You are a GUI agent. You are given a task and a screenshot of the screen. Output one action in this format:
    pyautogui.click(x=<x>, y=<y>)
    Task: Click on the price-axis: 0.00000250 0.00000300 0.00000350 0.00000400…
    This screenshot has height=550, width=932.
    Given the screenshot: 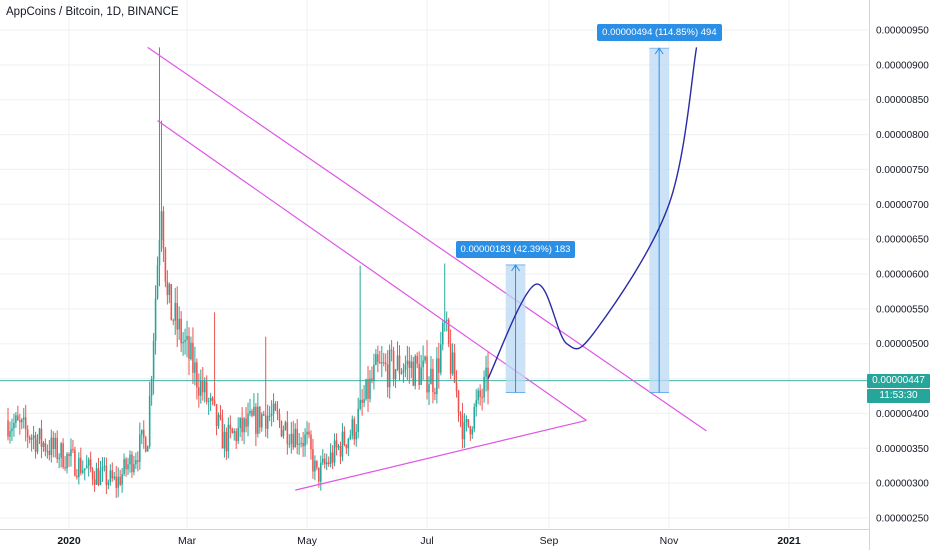 What is the action you would take?
    pyautogui.click(x=902, y=275)
    